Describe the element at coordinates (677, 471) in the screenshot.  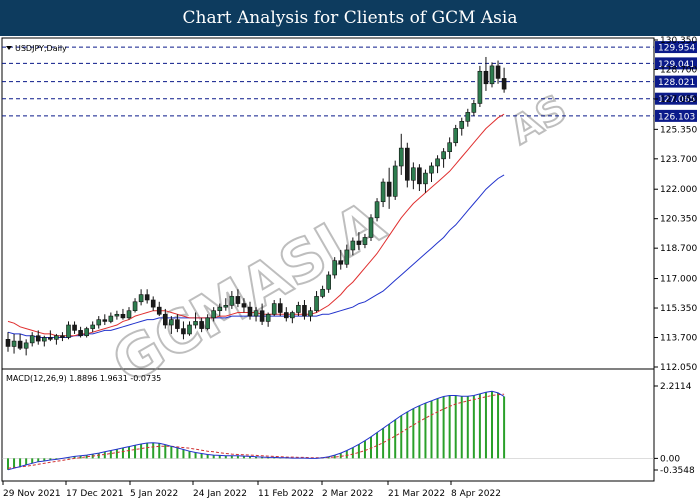
I see `macd-y-tick-label: -0.3548` at that location.